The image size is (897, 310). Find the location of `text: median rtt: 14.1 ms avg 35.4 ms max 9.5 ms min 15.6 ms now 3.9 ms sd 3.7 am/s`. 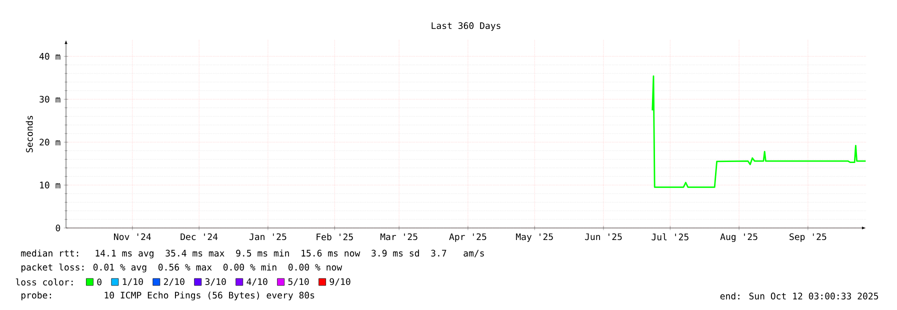

text: median rtt: 14.1 ms avg 35.4 ms max 9.5 ms min 15.6 ms now 3.9 ms sd 3.7 am/s is located at coordinates (252, 254).